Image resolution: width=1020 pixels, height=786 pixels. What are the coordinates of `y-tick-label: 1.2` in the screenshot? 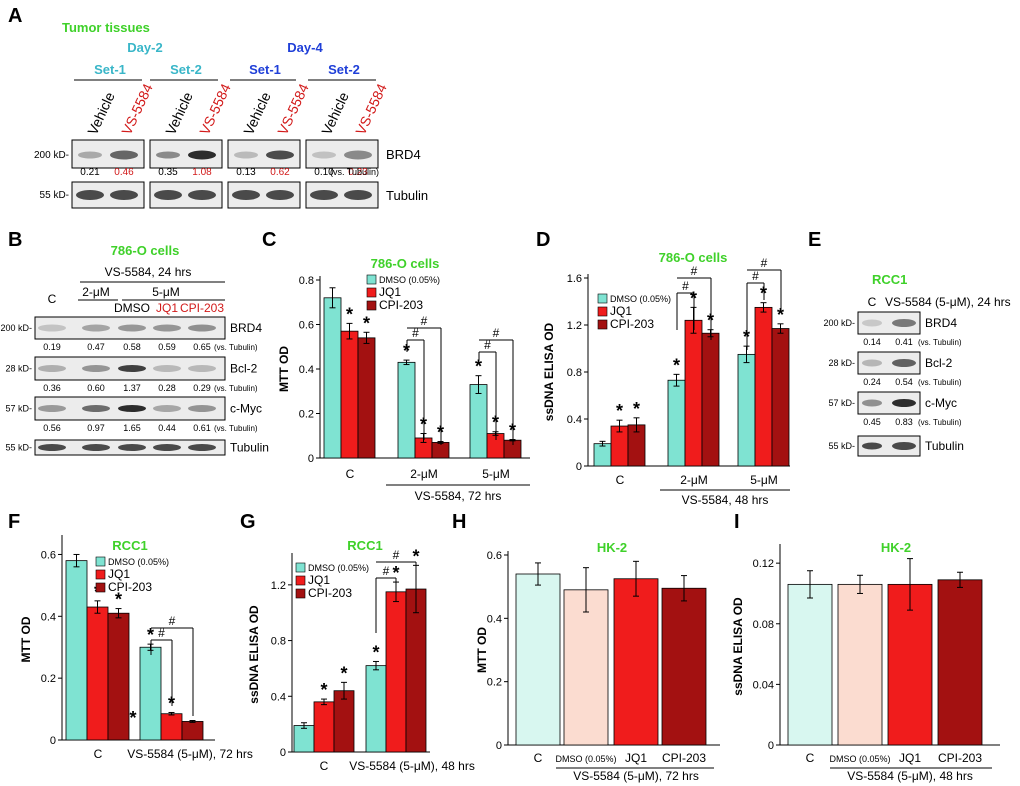 It's located at (574, 326).